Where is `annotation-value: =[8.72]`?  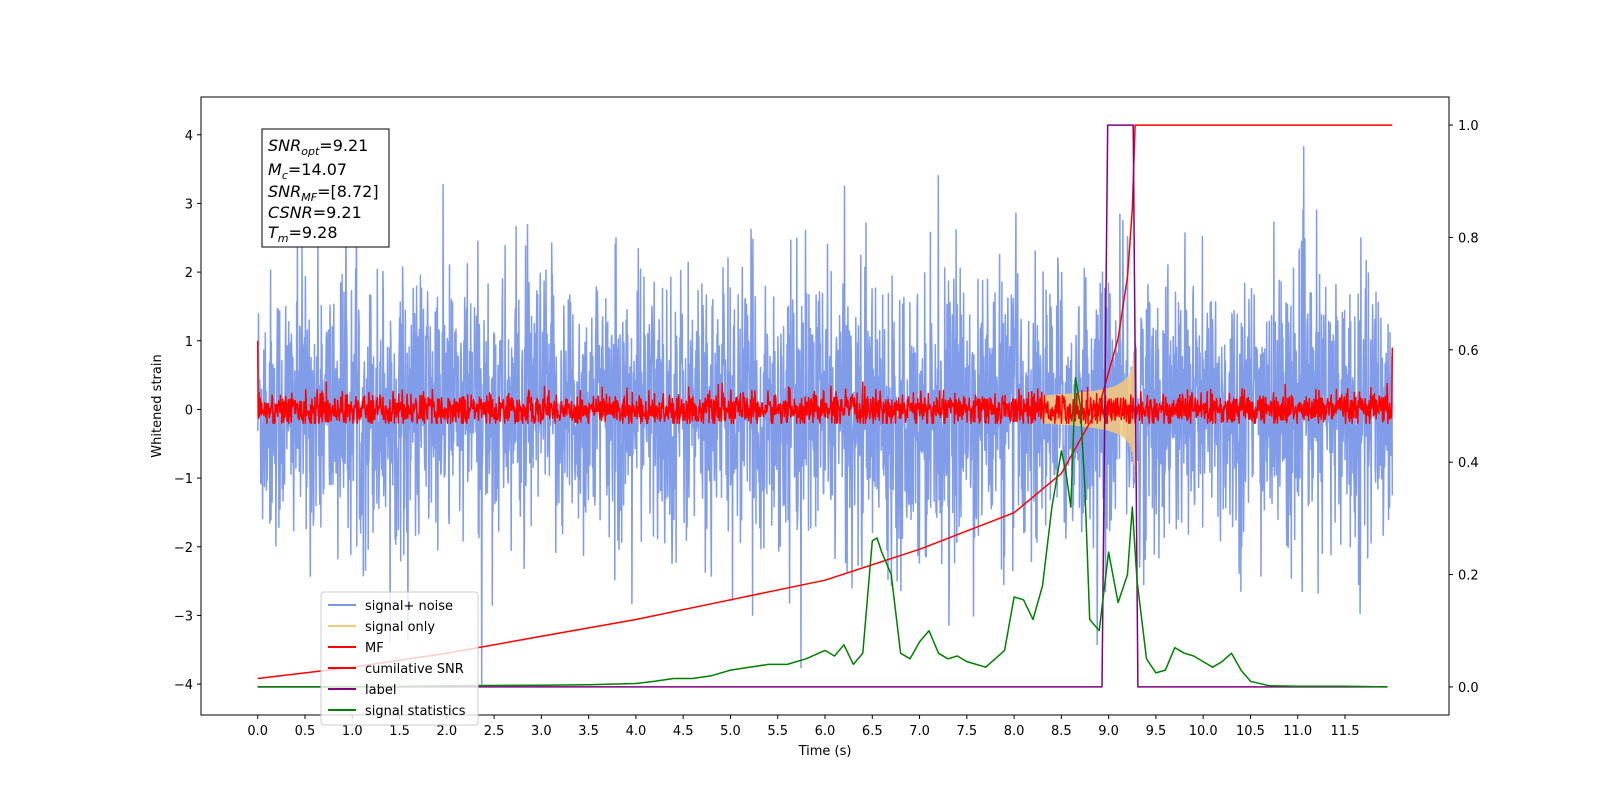 annotation-value: =[8.72] is located at coordinates (348, 191).